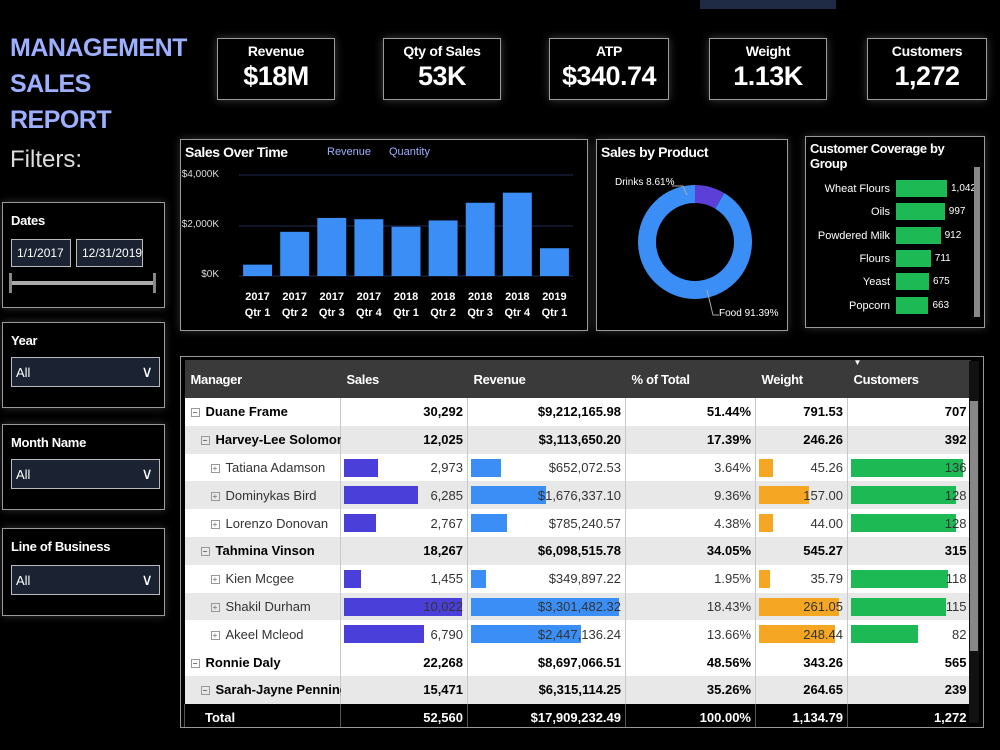 The image size is (1000, 750). Describe the element at coordinates (10, 283) in the screenshot. I see `slider-start-handle` at that location.